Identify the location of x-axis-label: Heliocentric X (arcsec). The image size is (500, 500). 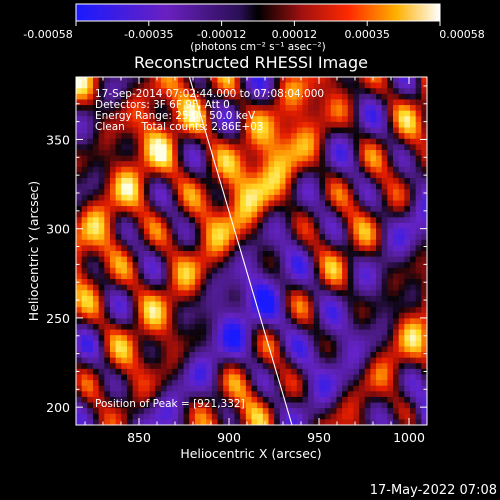
(250, 453).